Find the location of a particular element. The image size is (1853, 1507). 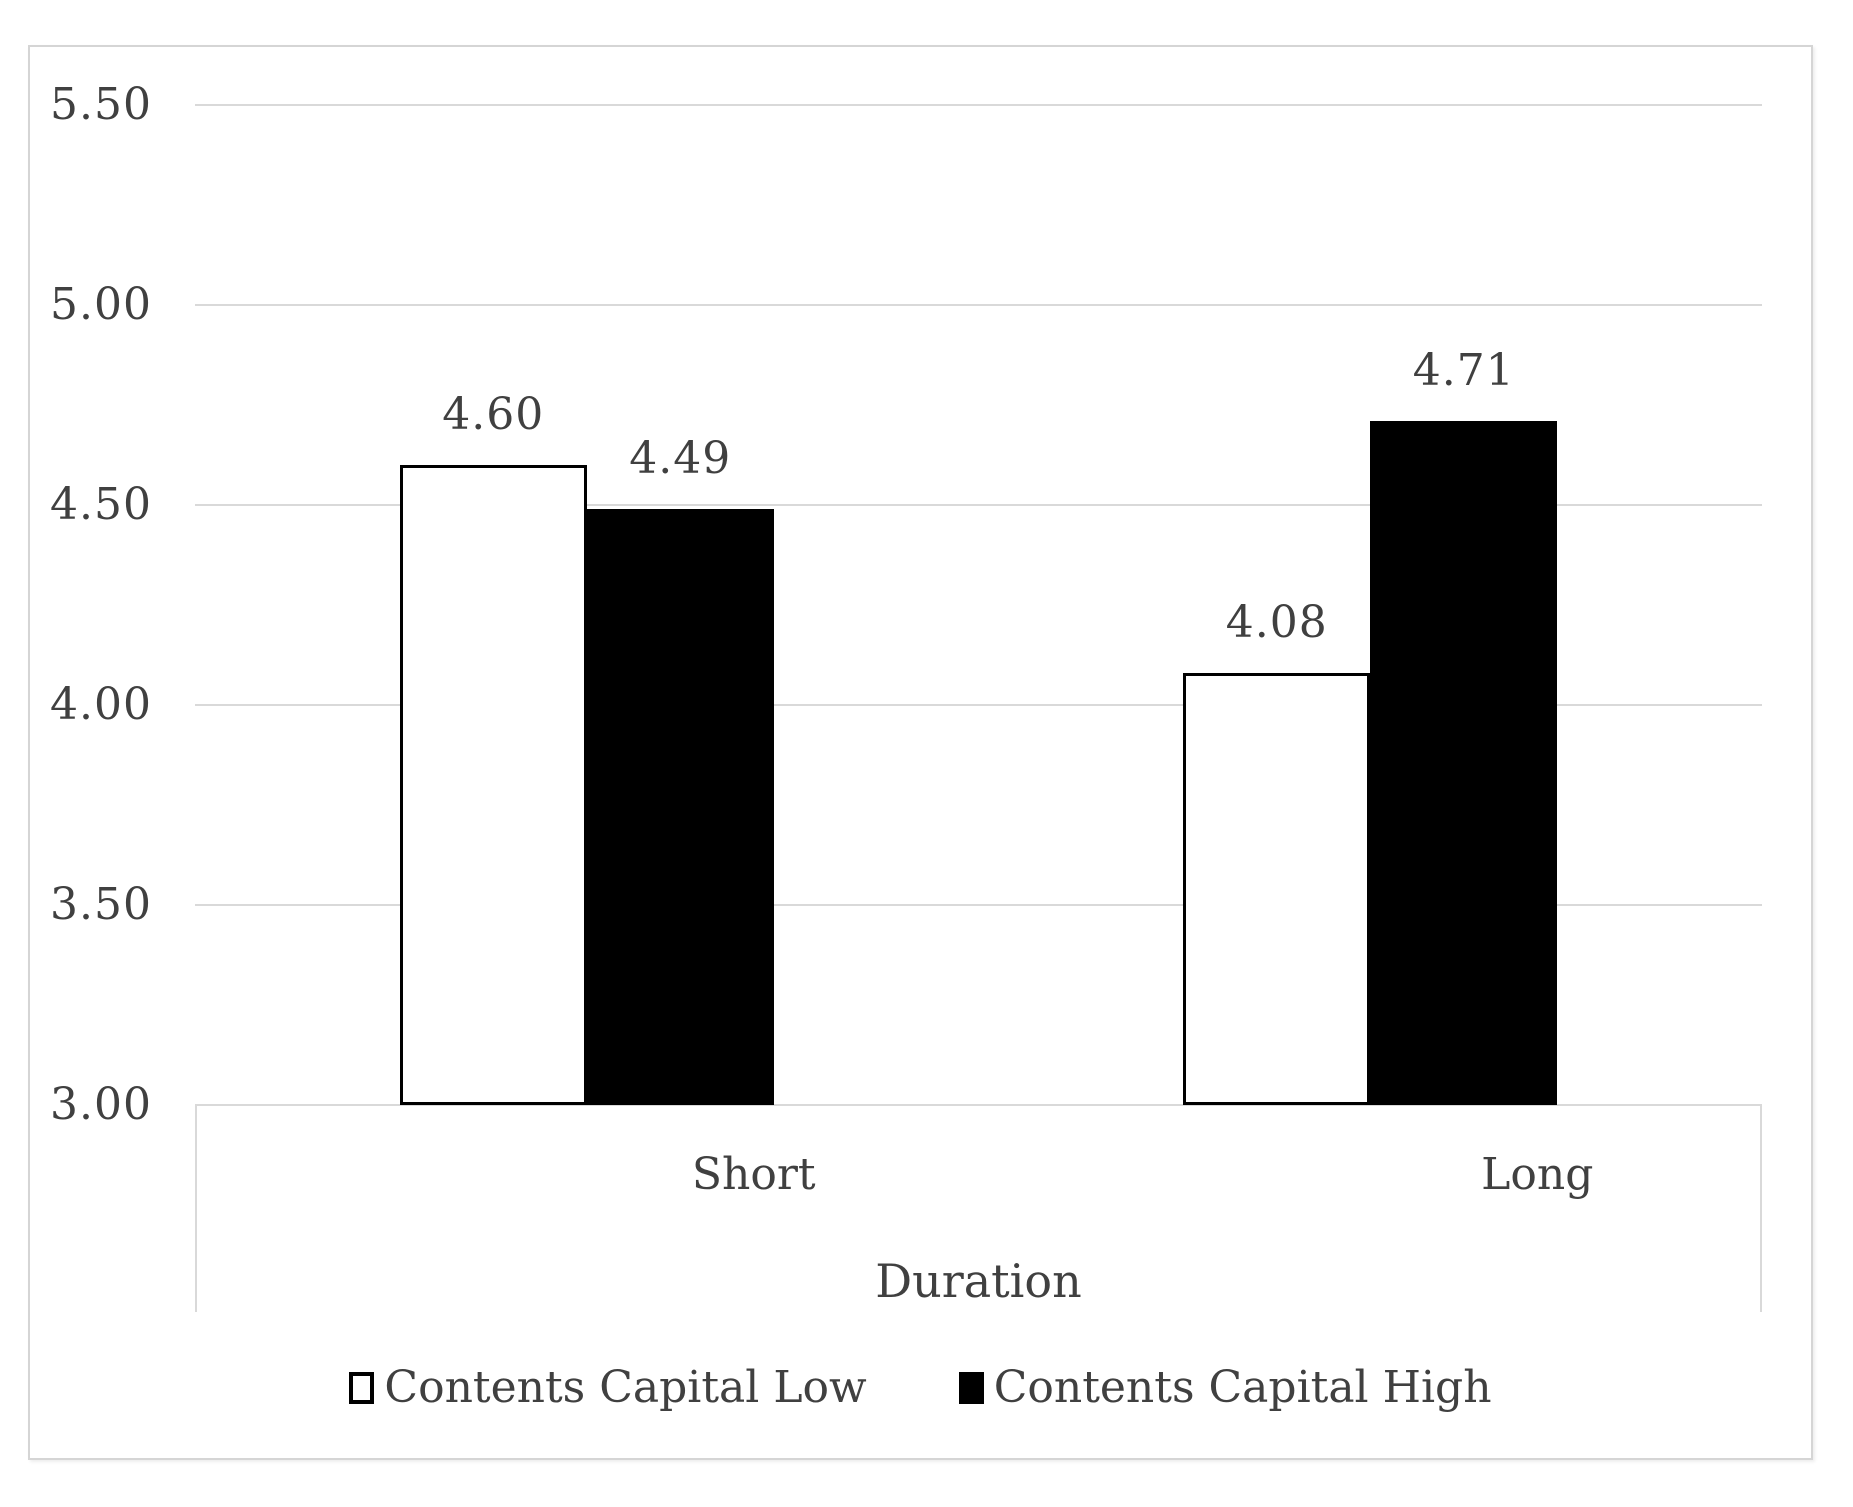

bar-short-contents-capital-low is located at coordinates (493, 785).